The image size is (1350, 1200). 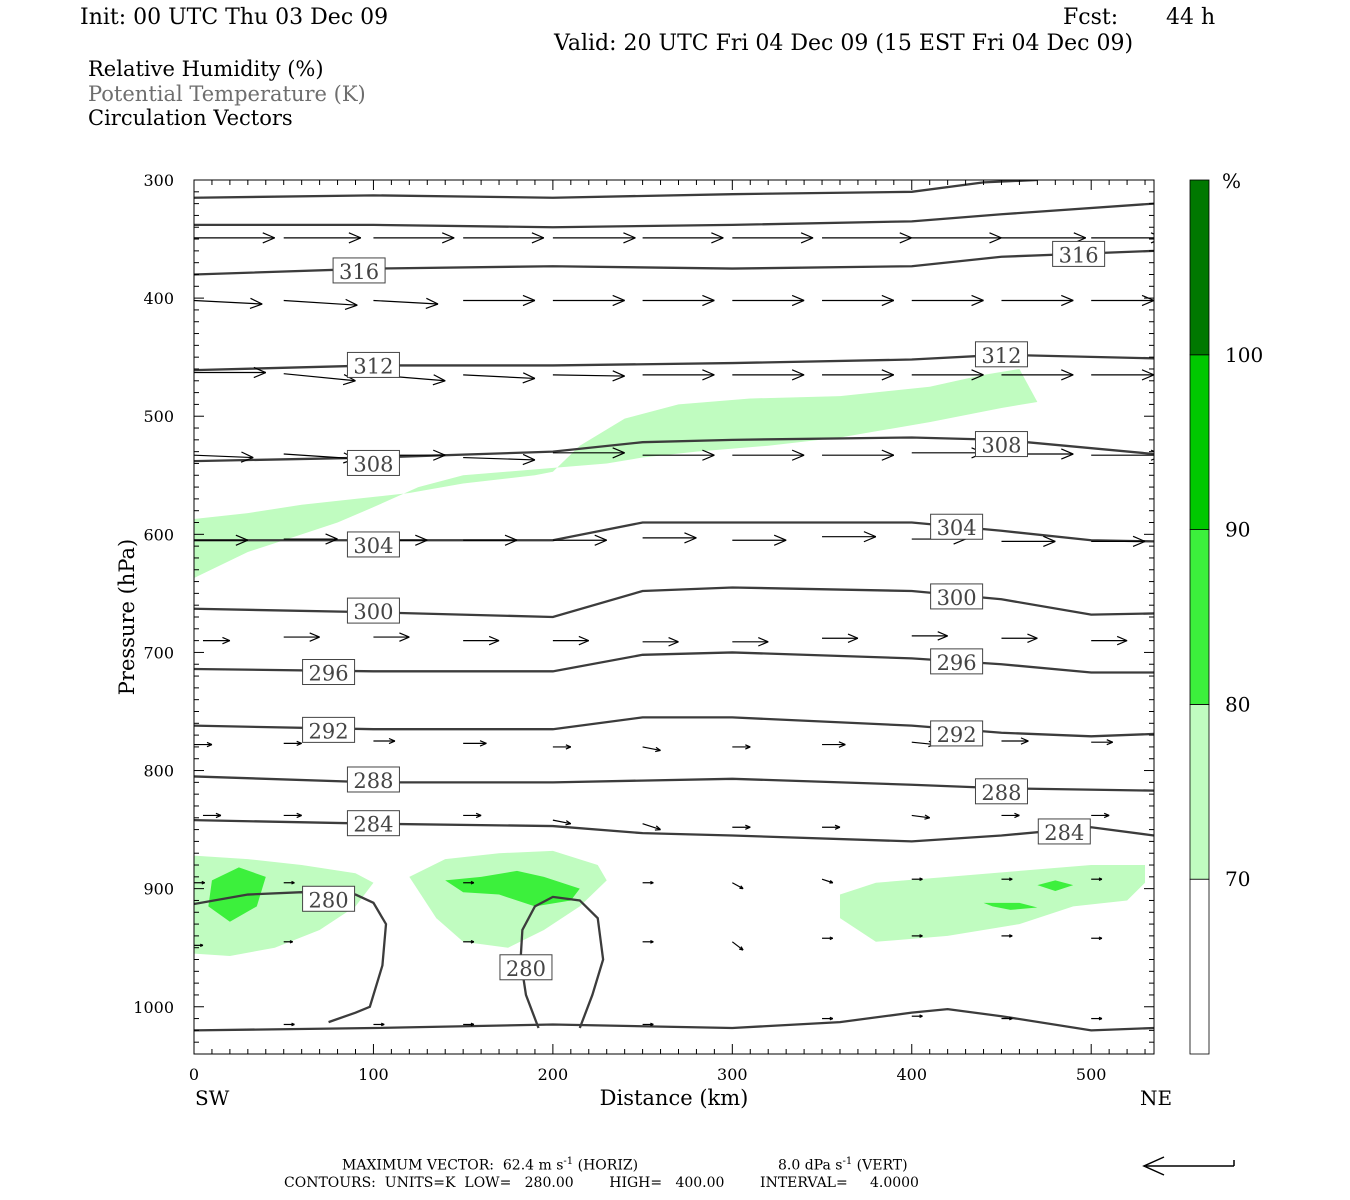 I want to click on svg-text: 288, so click(x=1001, y=793).